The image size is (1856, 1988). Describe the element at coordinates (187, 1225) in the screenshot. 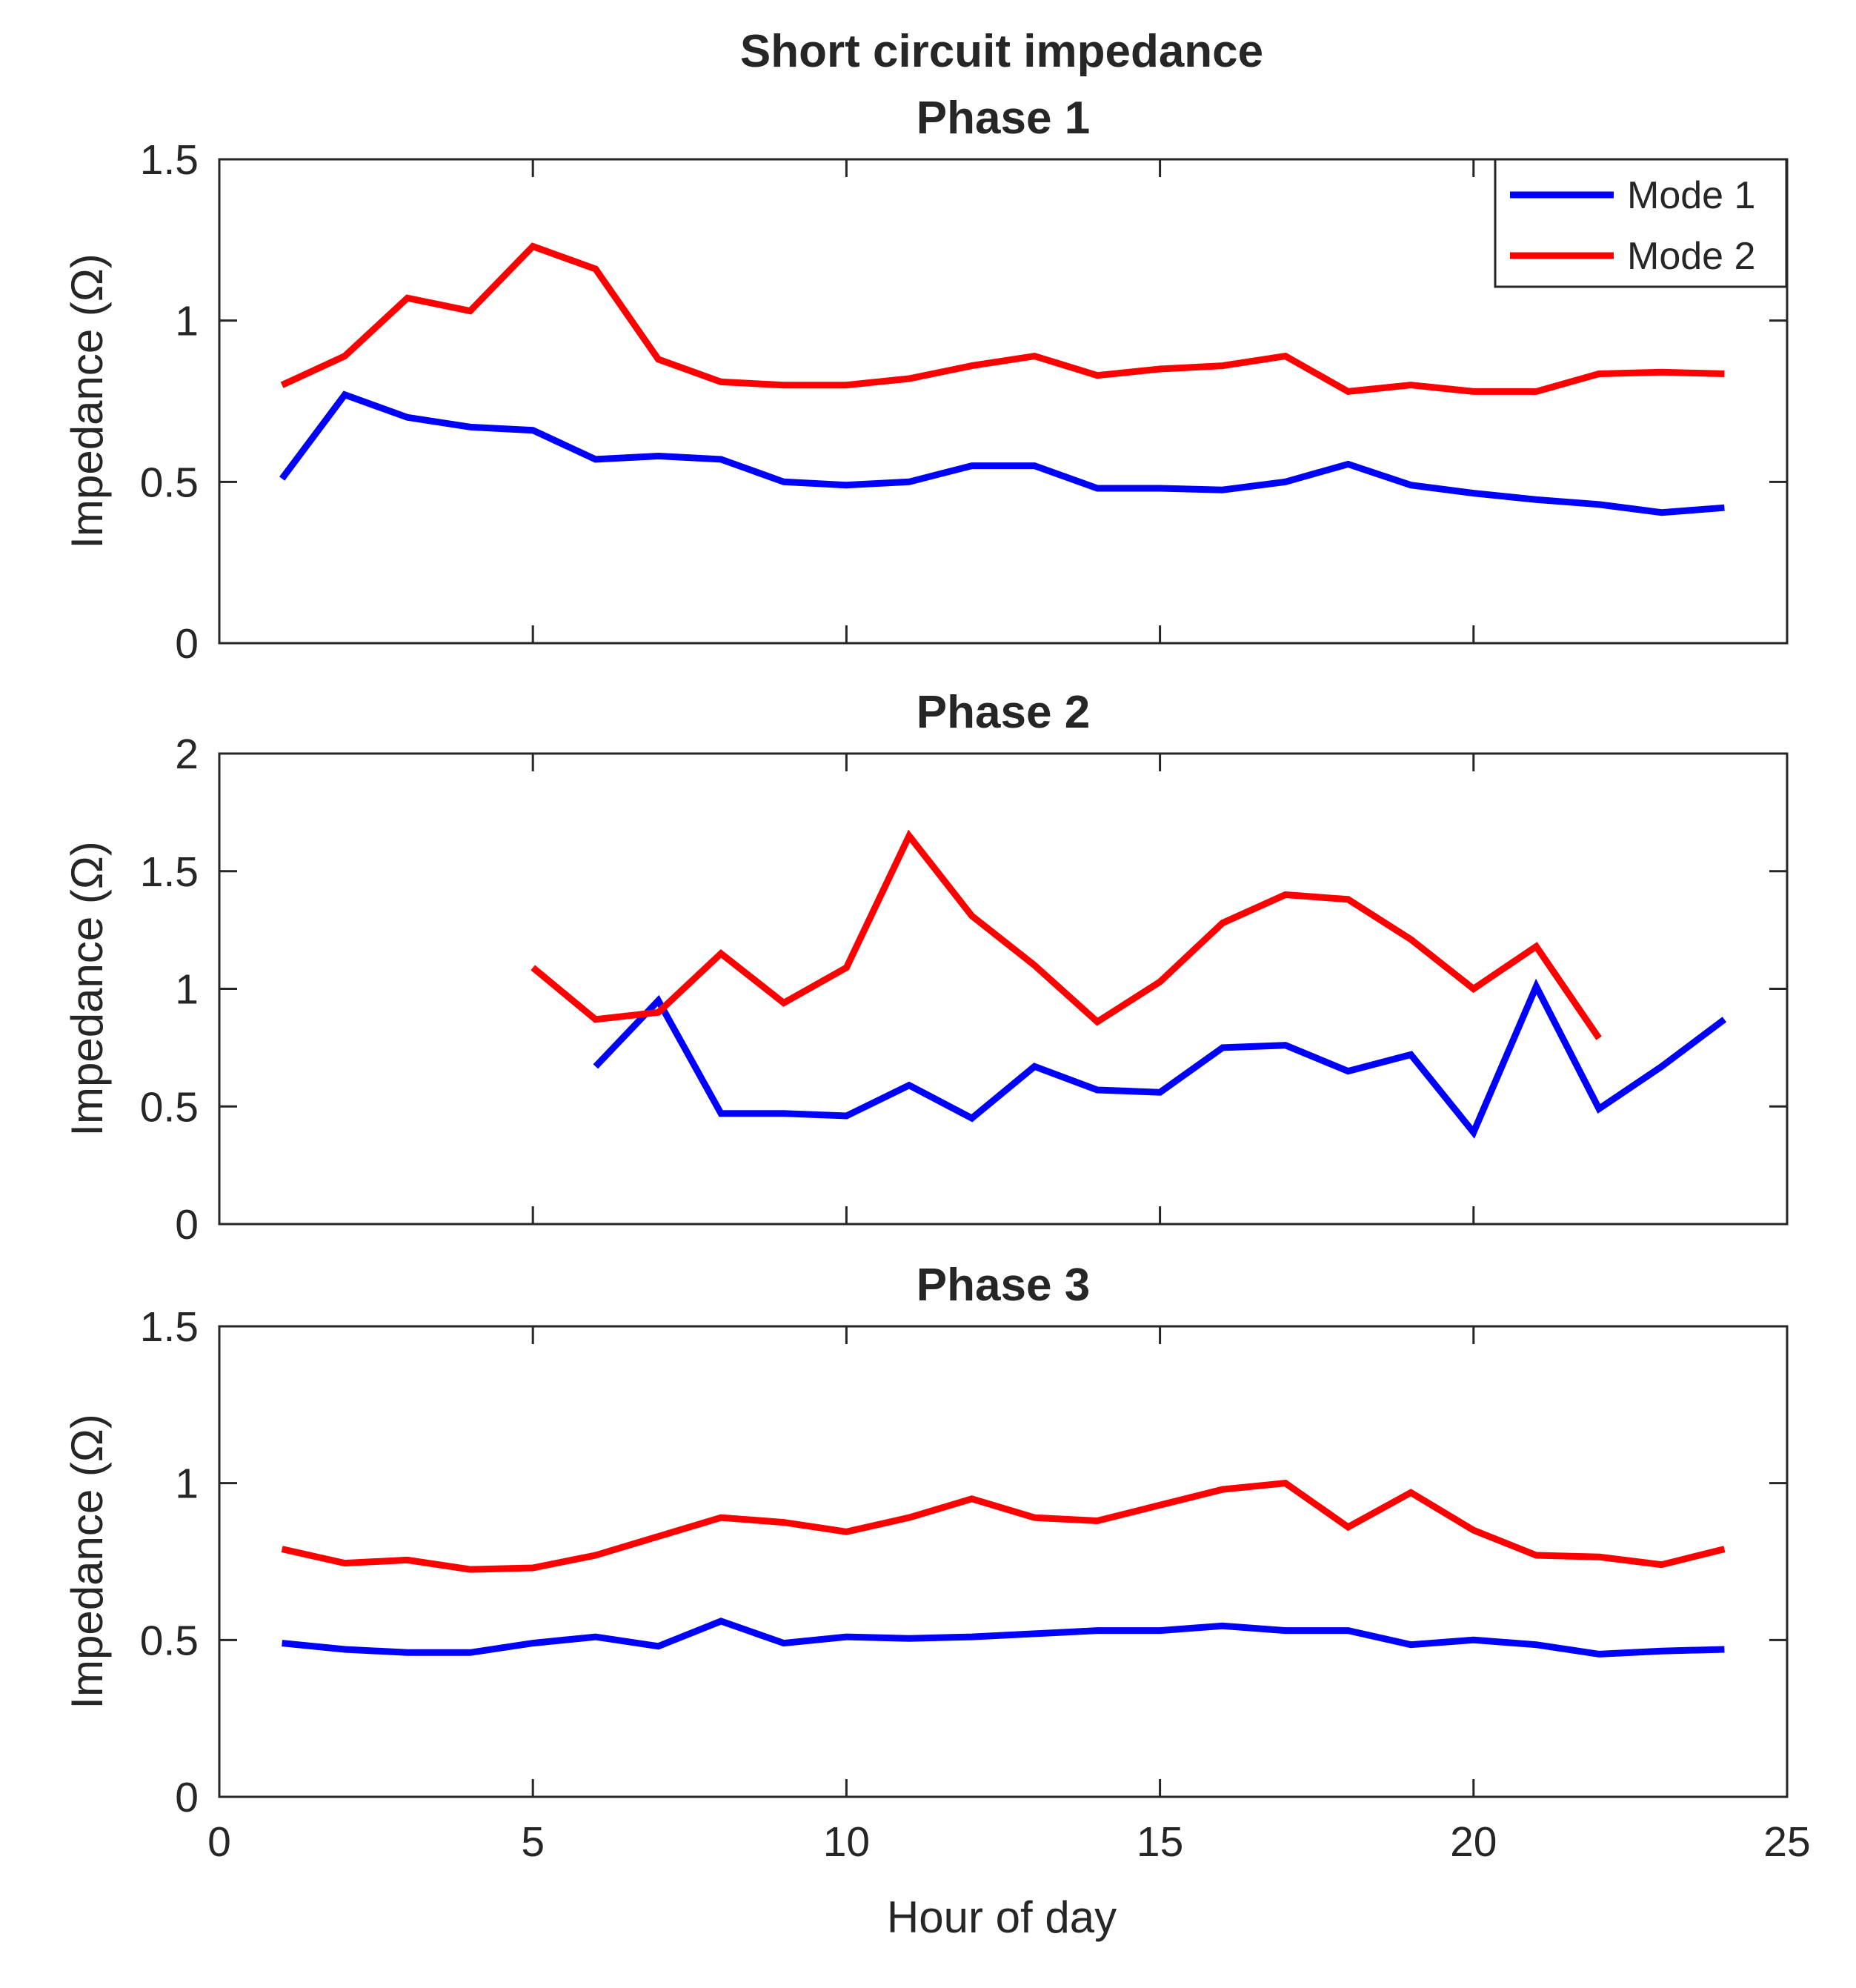

I see `y-tick-label-phase-2: 0` at that location.